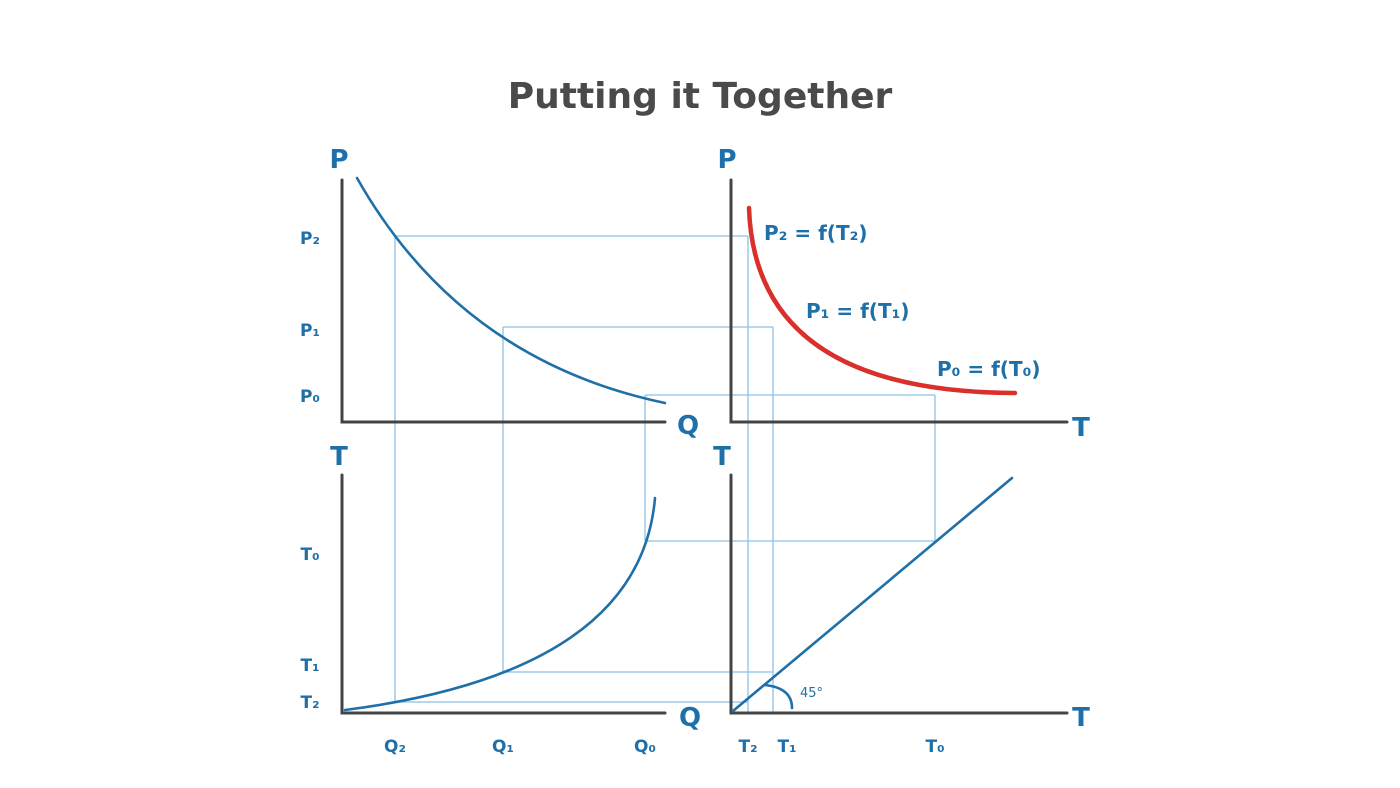 The image size is (1400, 788). What do you see at coordinates (690, 718) in the screenshot?
I see `axis-name-bottom-left-x: Q` at bounding box center [690, 718].